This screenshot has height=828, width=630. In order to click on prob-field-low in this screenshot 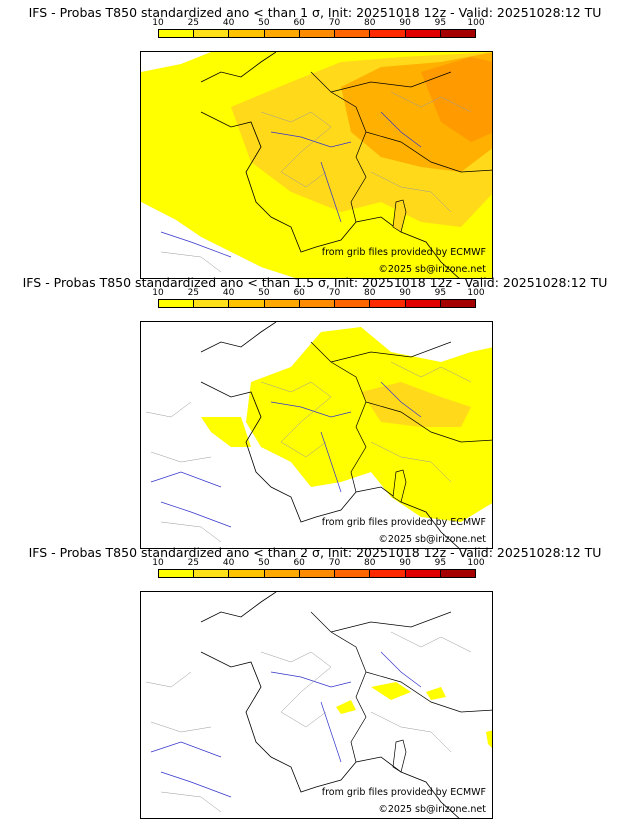, I will do `click(369, 424)`.